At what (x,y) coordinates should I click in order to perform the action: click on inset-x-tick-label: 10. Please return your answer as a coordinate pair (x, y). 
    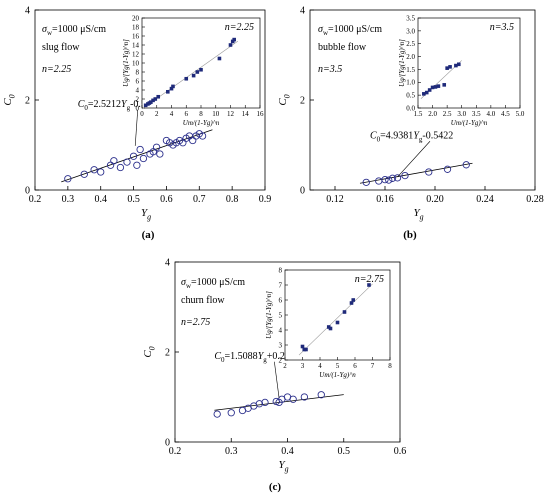
    Looking at the image, I should click on (216, 114).